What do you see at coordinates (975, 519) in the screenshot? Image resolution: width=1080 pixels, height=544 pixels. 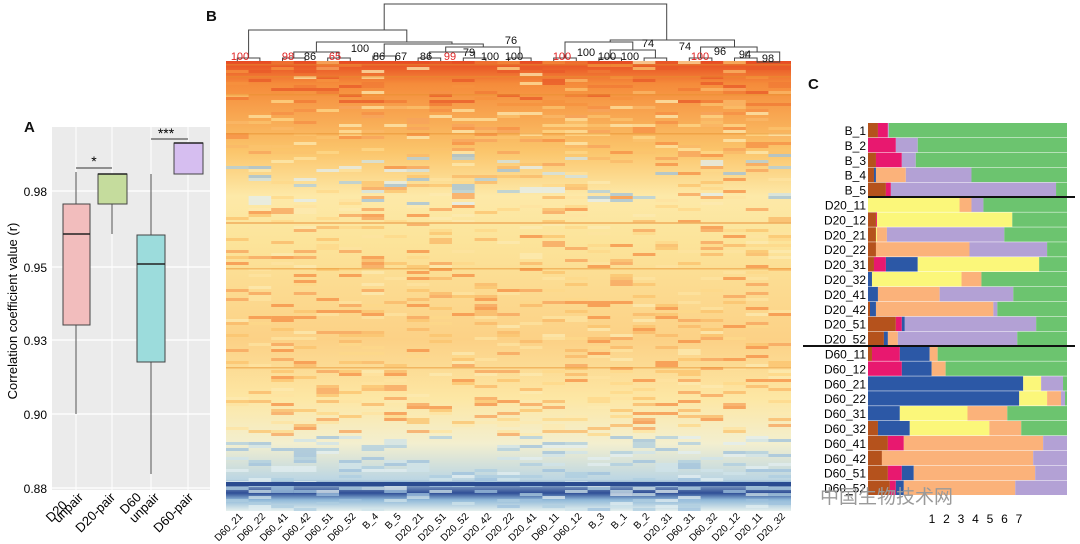 I see `structure-x-tick: 4` at bounding box center [975, 519].